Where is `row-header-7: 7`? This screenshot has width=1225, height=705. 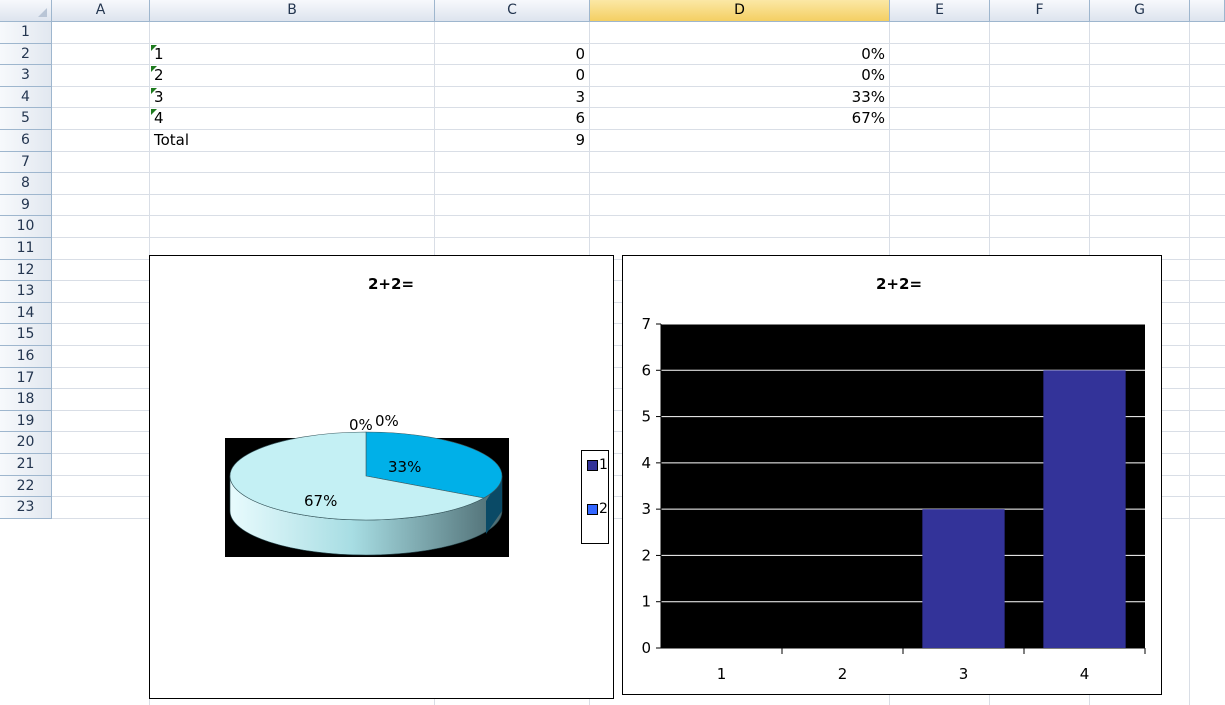 row-header-7: 7 is located at coordinates (26, 162).